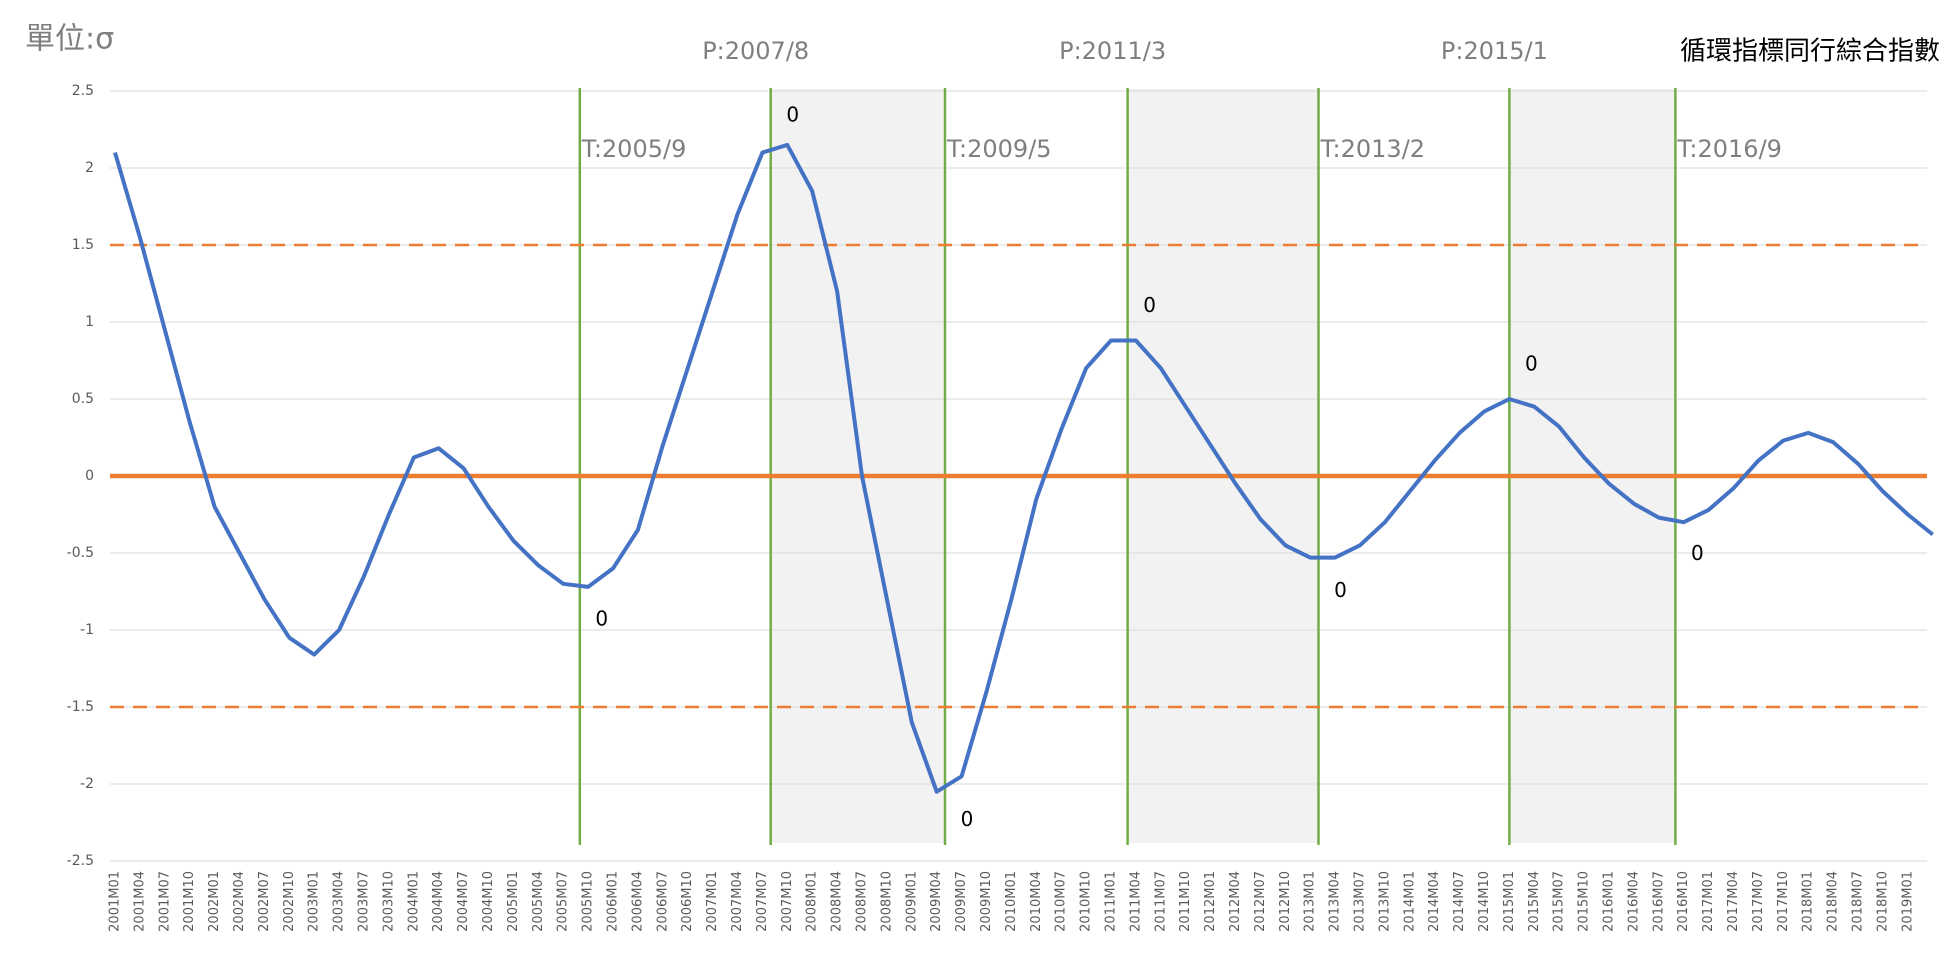  What do you see at coordinates (1434, 901) in the screenshot?
I see `x-tick-label: 2014M04` at bounding box center [1434, 901].